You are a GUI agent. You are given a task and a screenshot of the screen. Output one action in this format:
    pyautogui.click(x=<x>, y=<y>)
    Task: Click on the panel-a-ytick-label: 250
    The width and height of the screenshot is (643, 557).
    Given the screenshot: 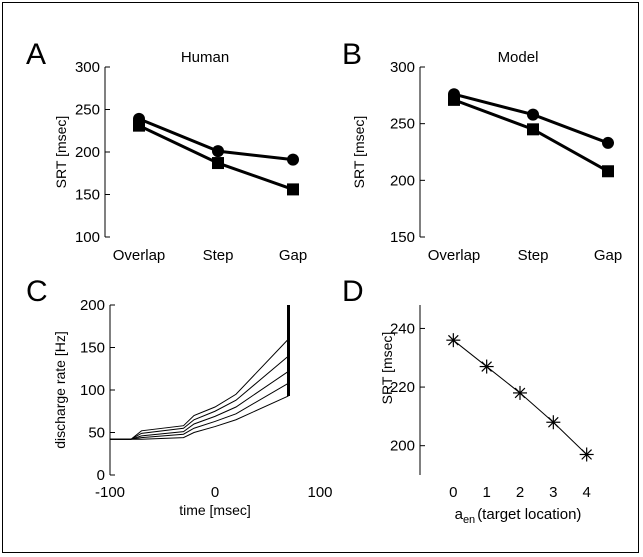 What is the action you would take?
    pyautogui.click(x=87, y=110)
    